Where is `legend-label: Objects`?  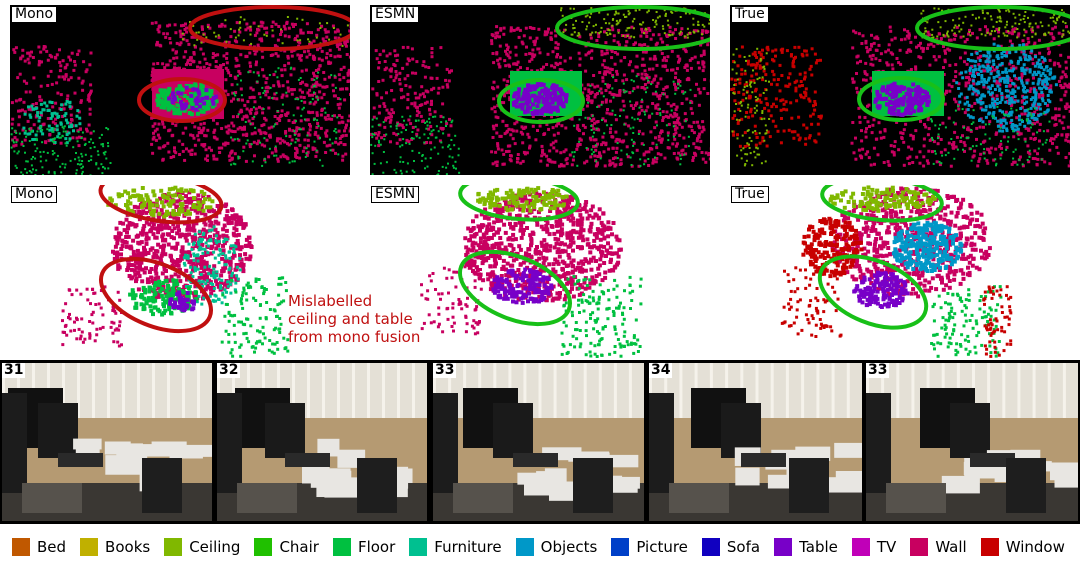
legend-label: Objects is located at coordinates (569, 547).